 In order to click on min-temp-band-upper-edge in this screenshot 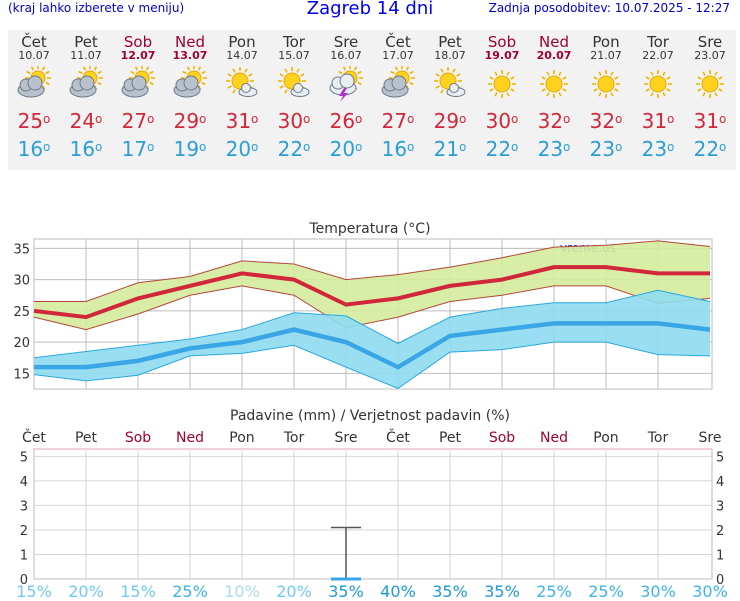, I will do `click(372, 324)`.